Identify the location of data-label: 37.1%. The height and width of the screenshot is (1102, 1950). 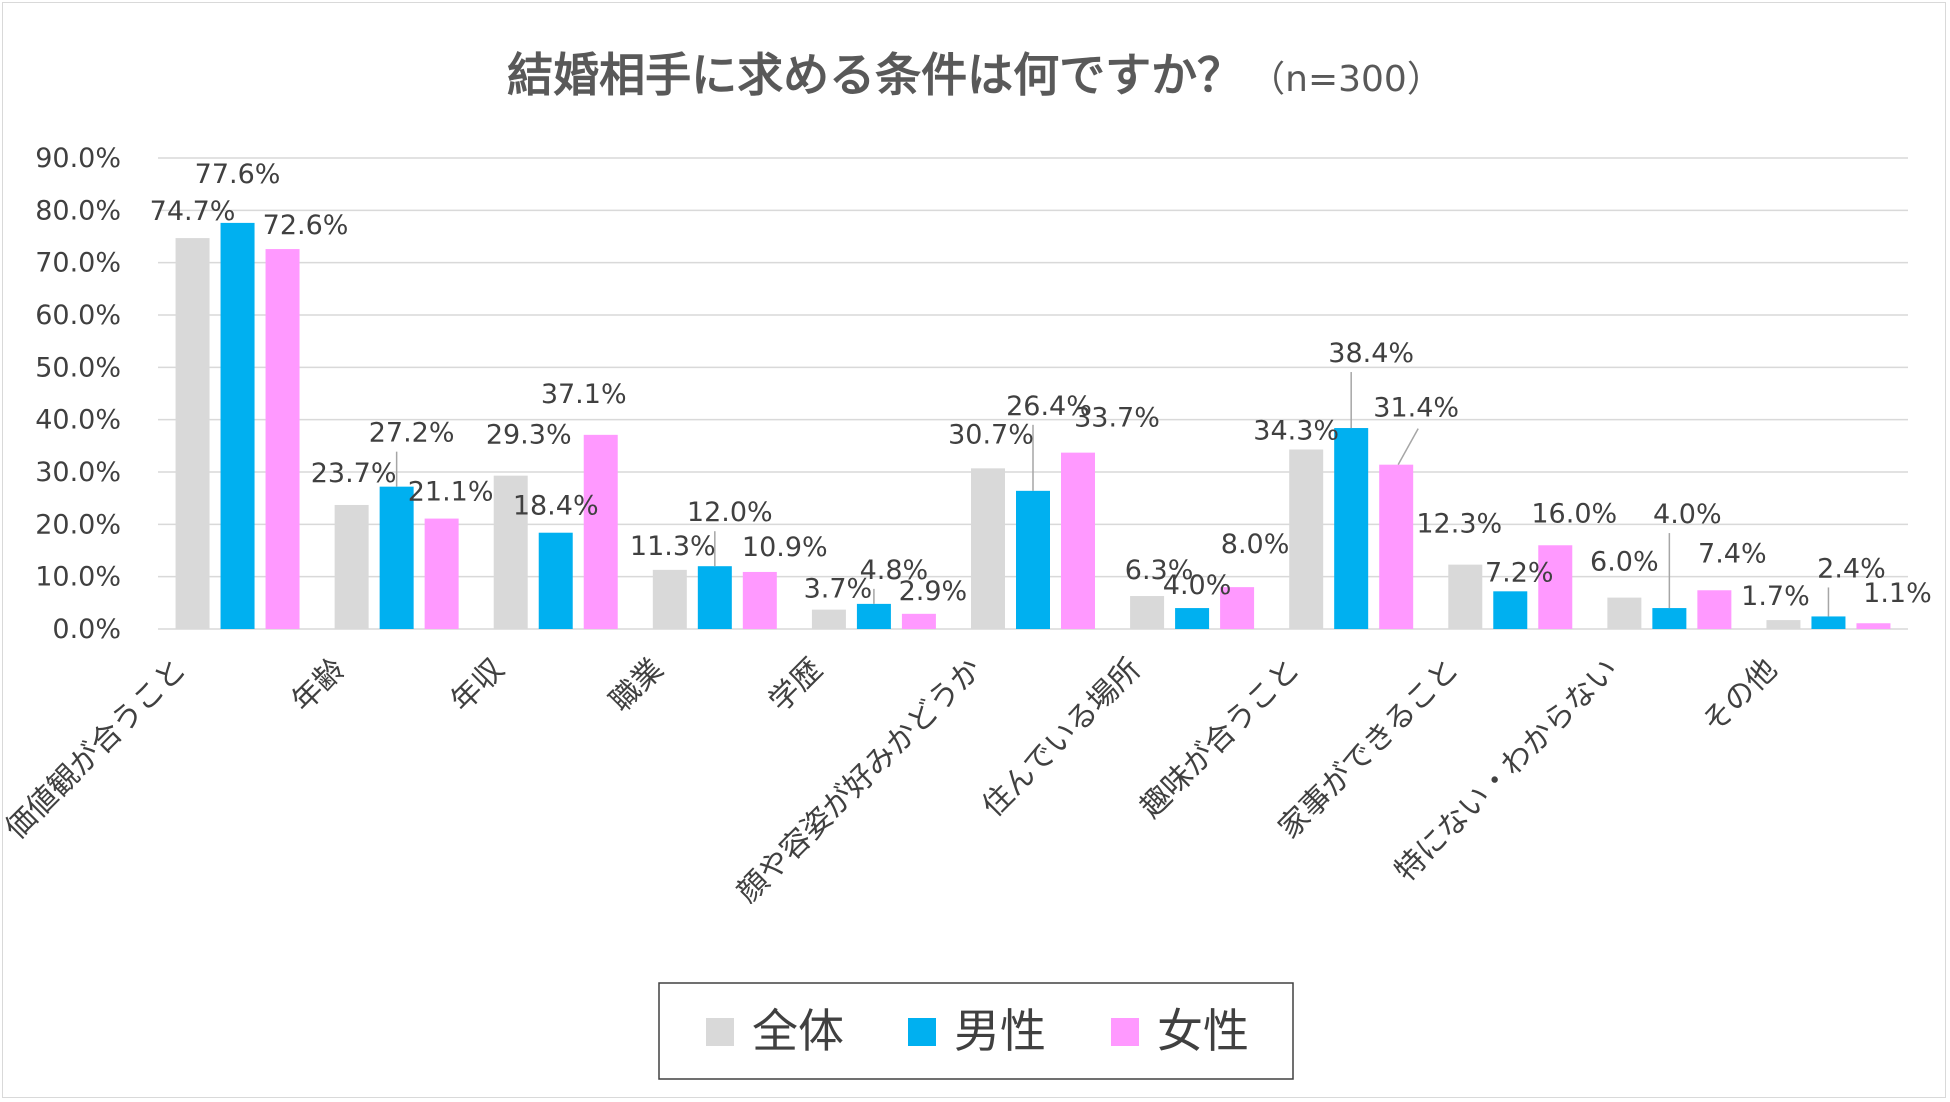
(584, 394).